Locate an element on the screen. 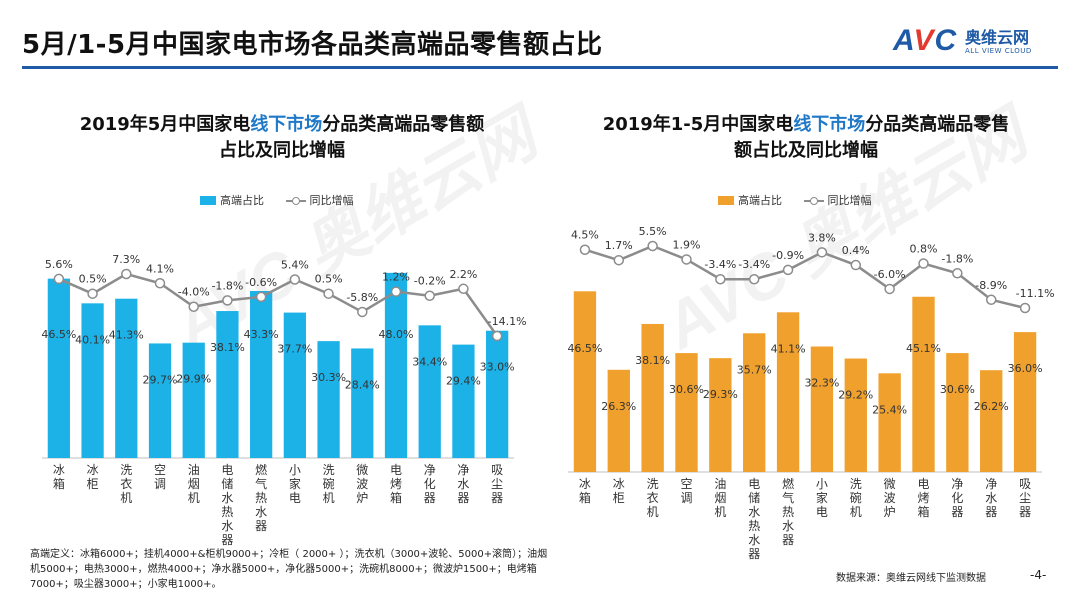 The width and height of the screenshot is (1080, 608). category-label: 洗碗机 is located at coordinates (329, 484).